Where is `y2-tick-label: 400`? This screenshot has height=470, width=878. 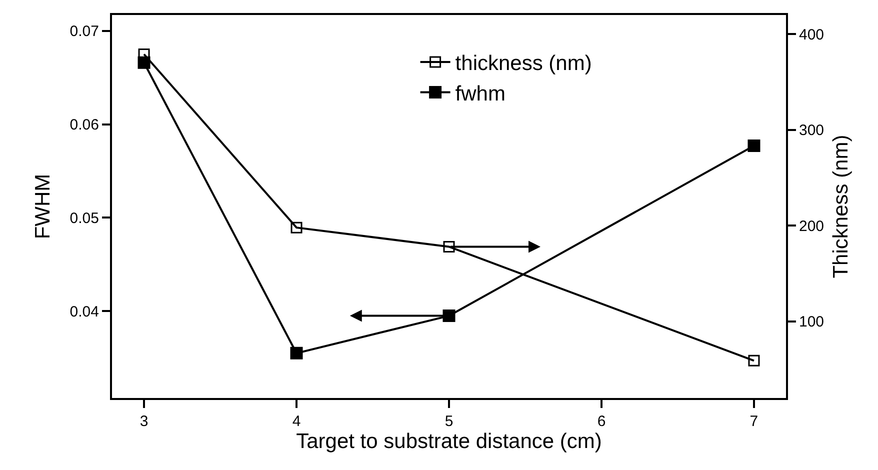
y2-tick-label: 400 is located at coordinates (811, 35).